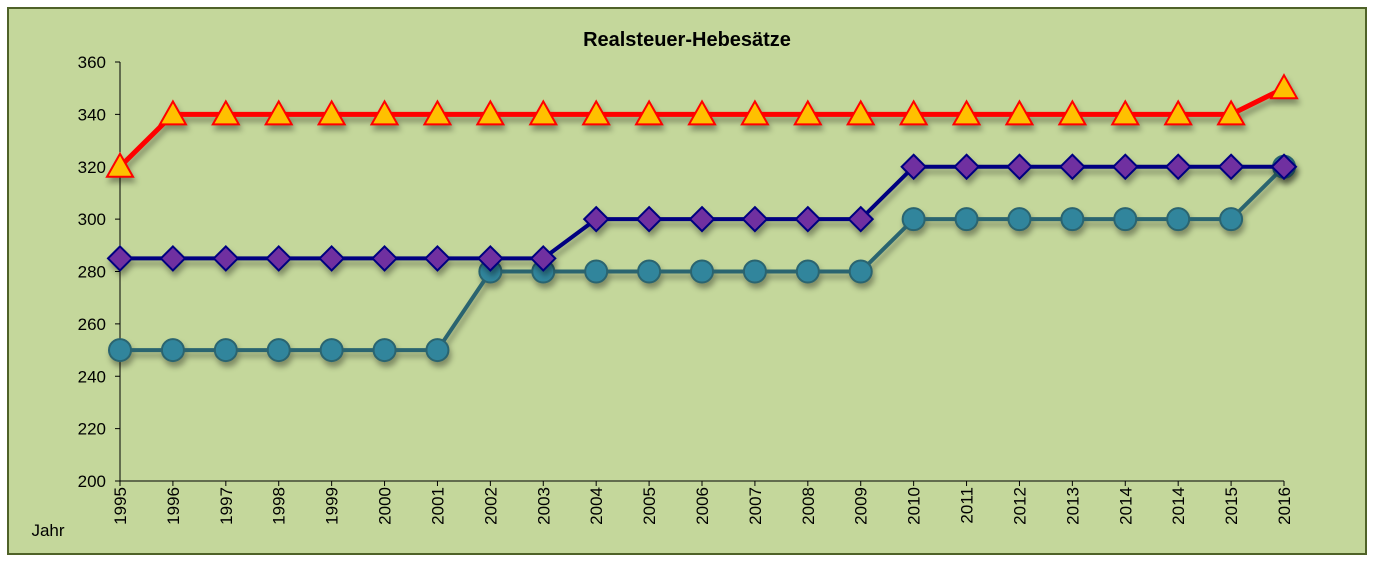 This screenshot has height=562, width=1375. Describe the element at coordinates (437, 506) in the screenshot. I see `x-tick-label: 2001` at that location.